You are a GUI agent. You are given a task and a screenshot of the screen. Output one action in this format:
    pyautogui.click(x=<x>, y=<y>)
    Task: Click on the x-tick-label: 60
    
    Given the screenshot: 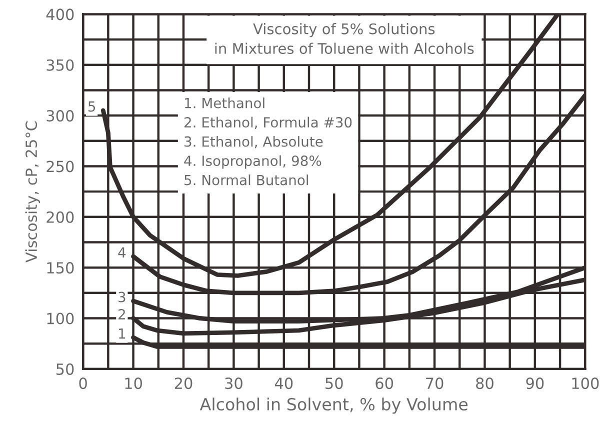 What is the action you would take?
    pyautogui.click(x=385, y=384)
    